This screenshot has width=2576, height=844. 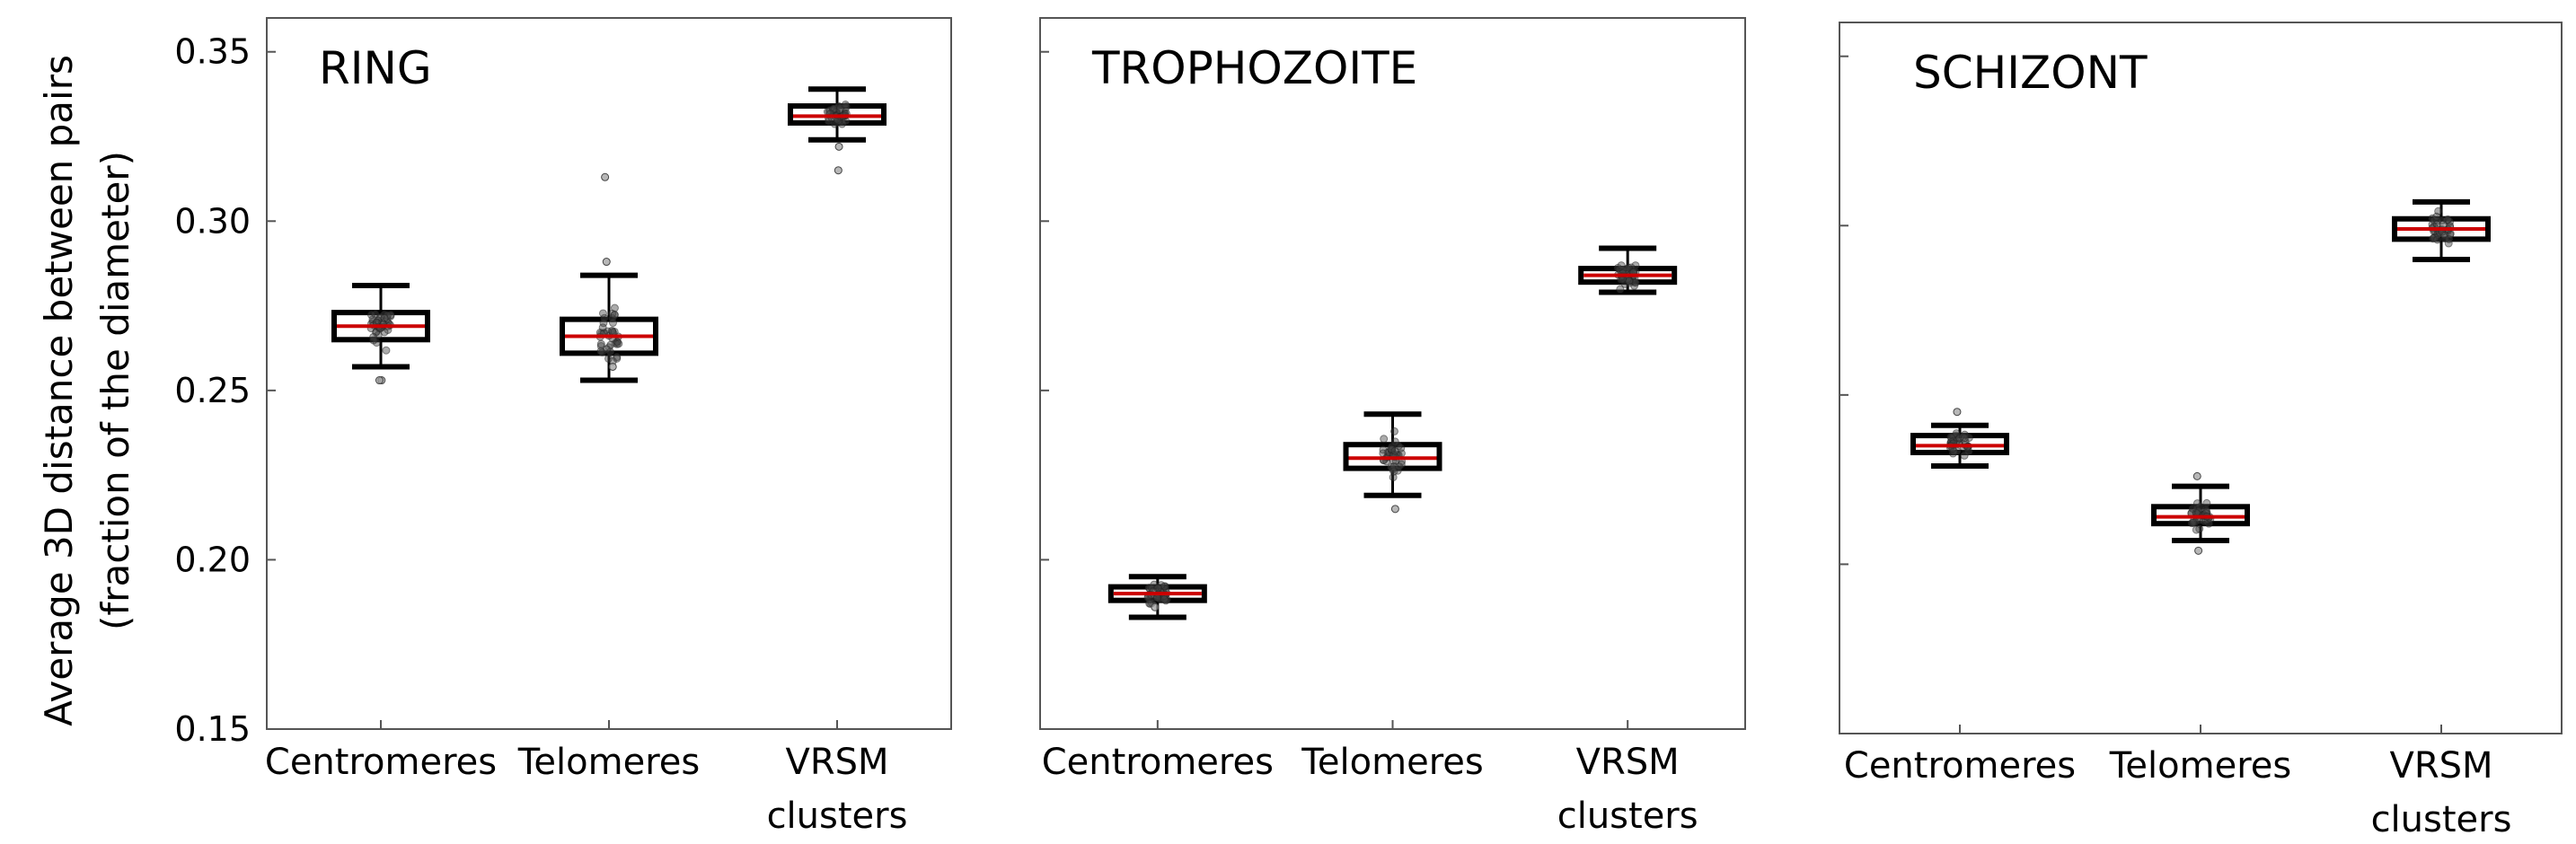 What do you see at coordinates (212, 390) in the screenshot?
I see `y-tick-label: 0.25` at bounding box center [212, 390].